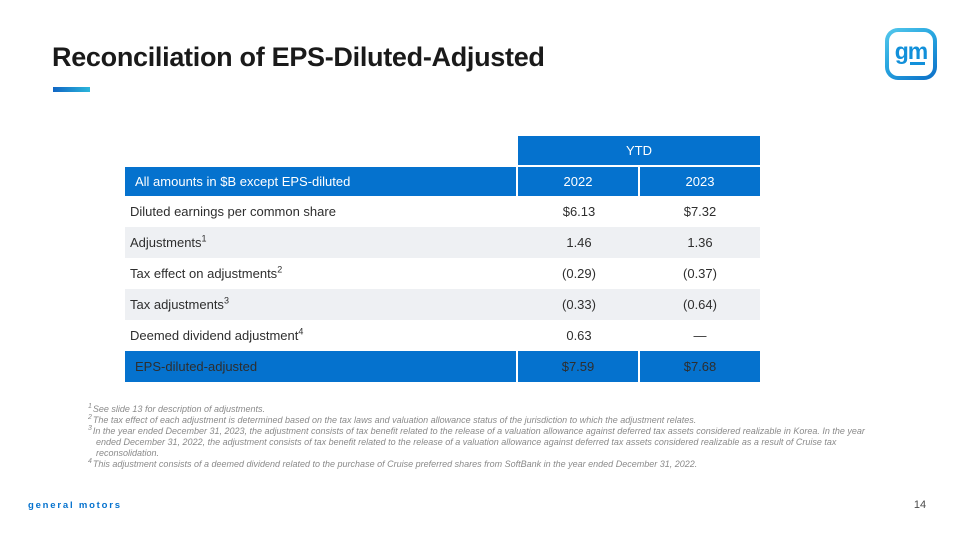  What do you see at coordinates (196, 366) in the screenshot?
I see `row-label-text: EPS-diluted-adjusted` at bounding box center [196, 366].